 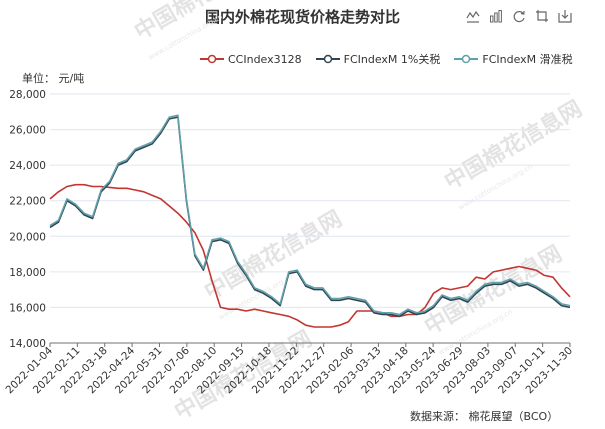 What do you see at coordinates (565, 16) in the screenshot?
I see `save-image-icon` at bounding box center [565, 16].